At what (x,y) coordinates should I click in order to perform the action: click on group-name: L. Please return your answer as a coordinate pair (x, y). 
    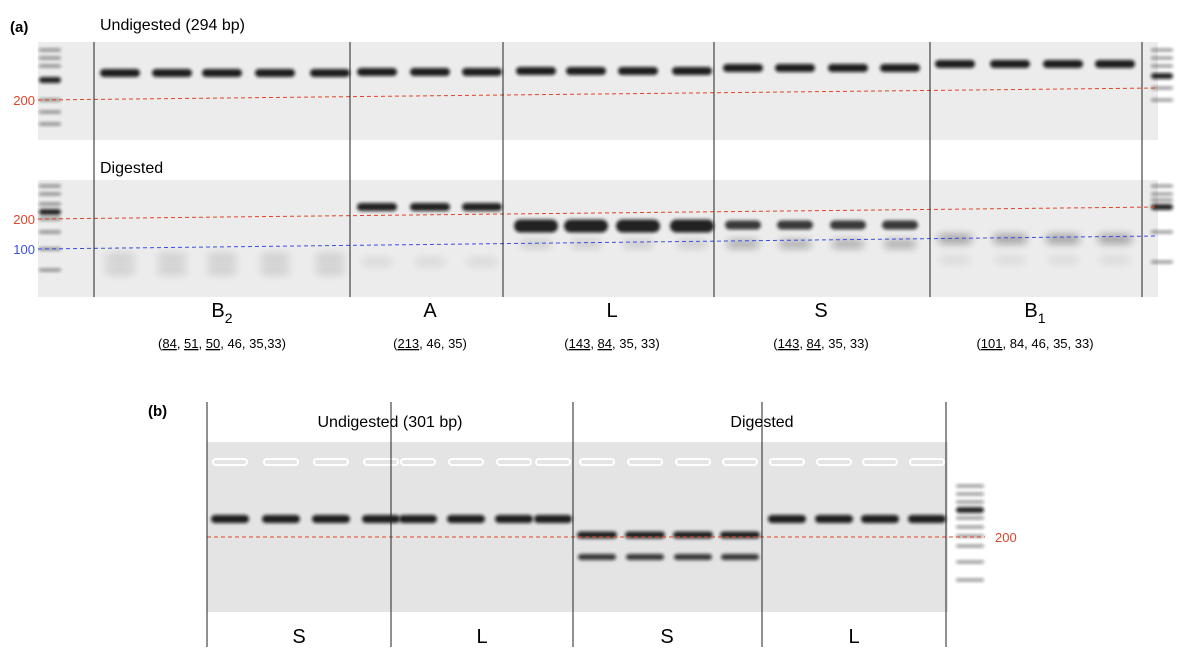
    Looking at the image, I should click on (611, 311).